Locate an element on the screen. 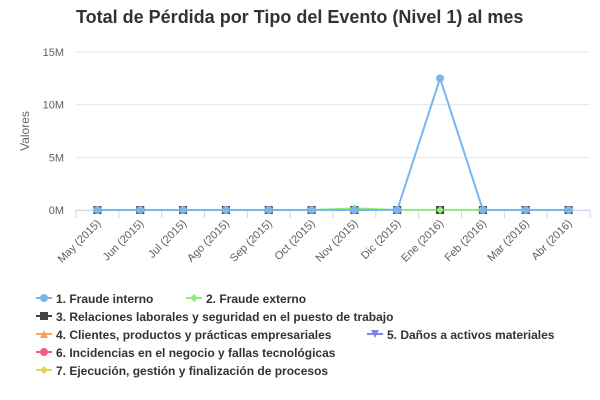 Image resolution: width=600 pixels, height=400 pixels. x-tick-label: Jun (2015) is located at coordinates (124, 241).